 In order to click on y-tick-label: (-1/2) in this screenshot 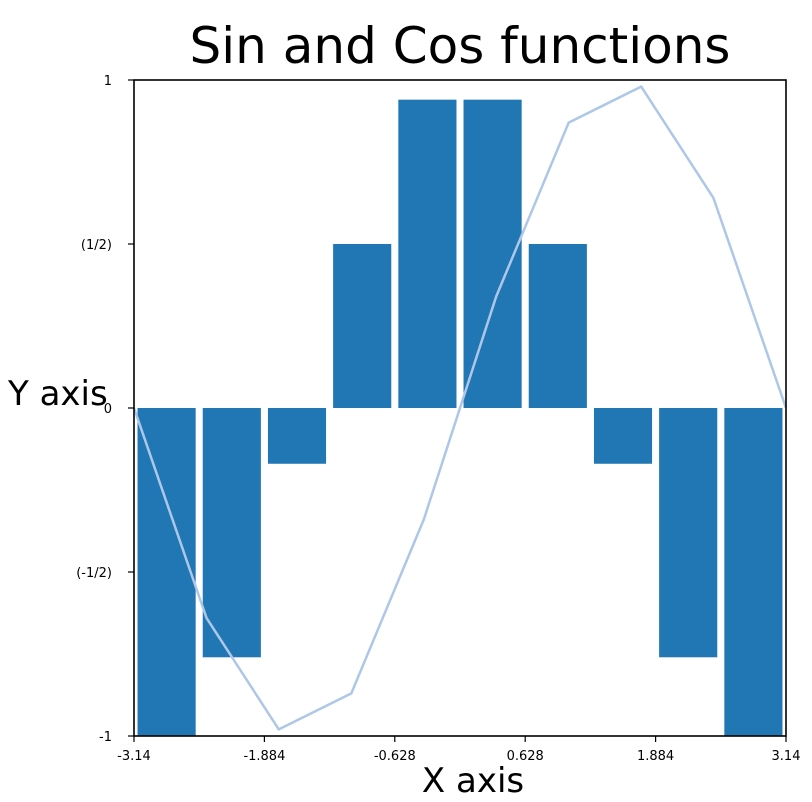, I will do `click(94, 573)`.